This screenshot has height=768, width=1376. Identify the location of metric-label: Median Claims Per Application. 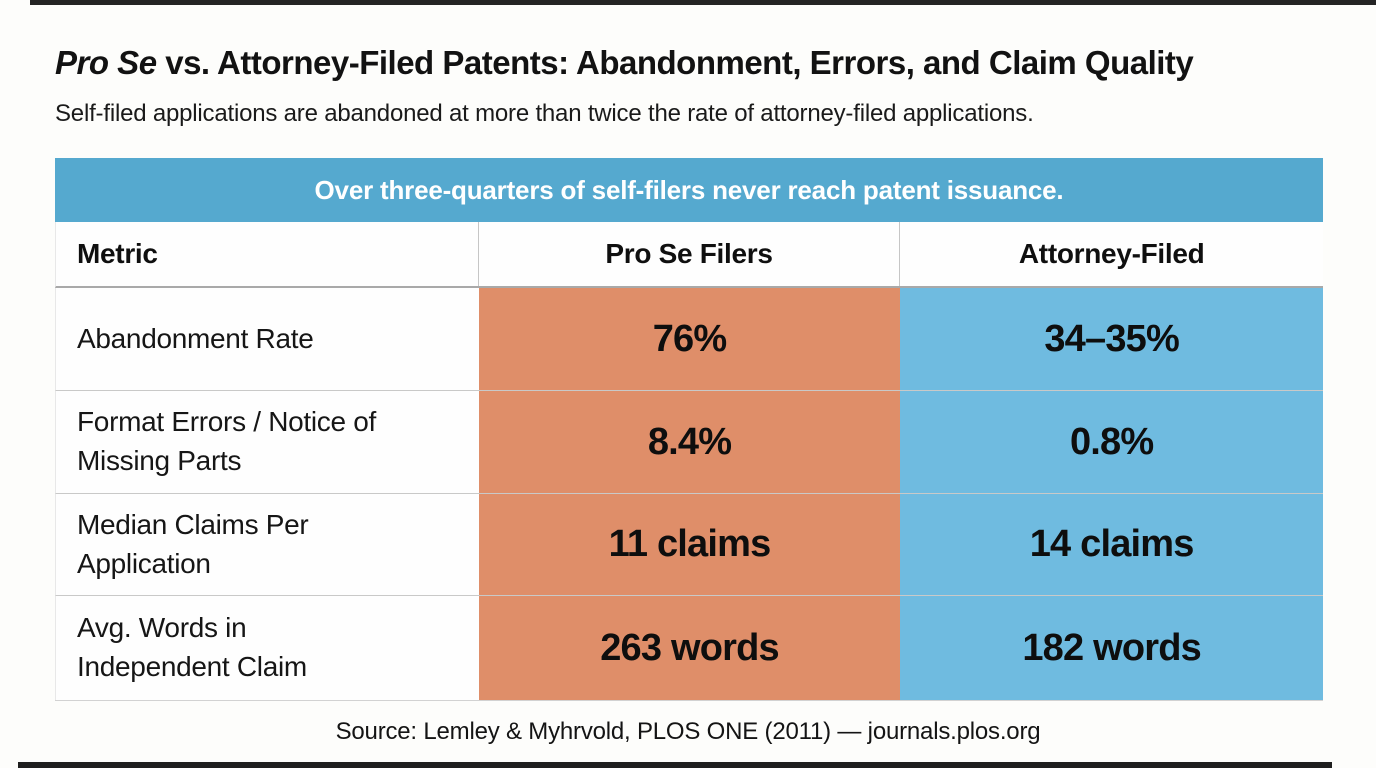
(267, 544).